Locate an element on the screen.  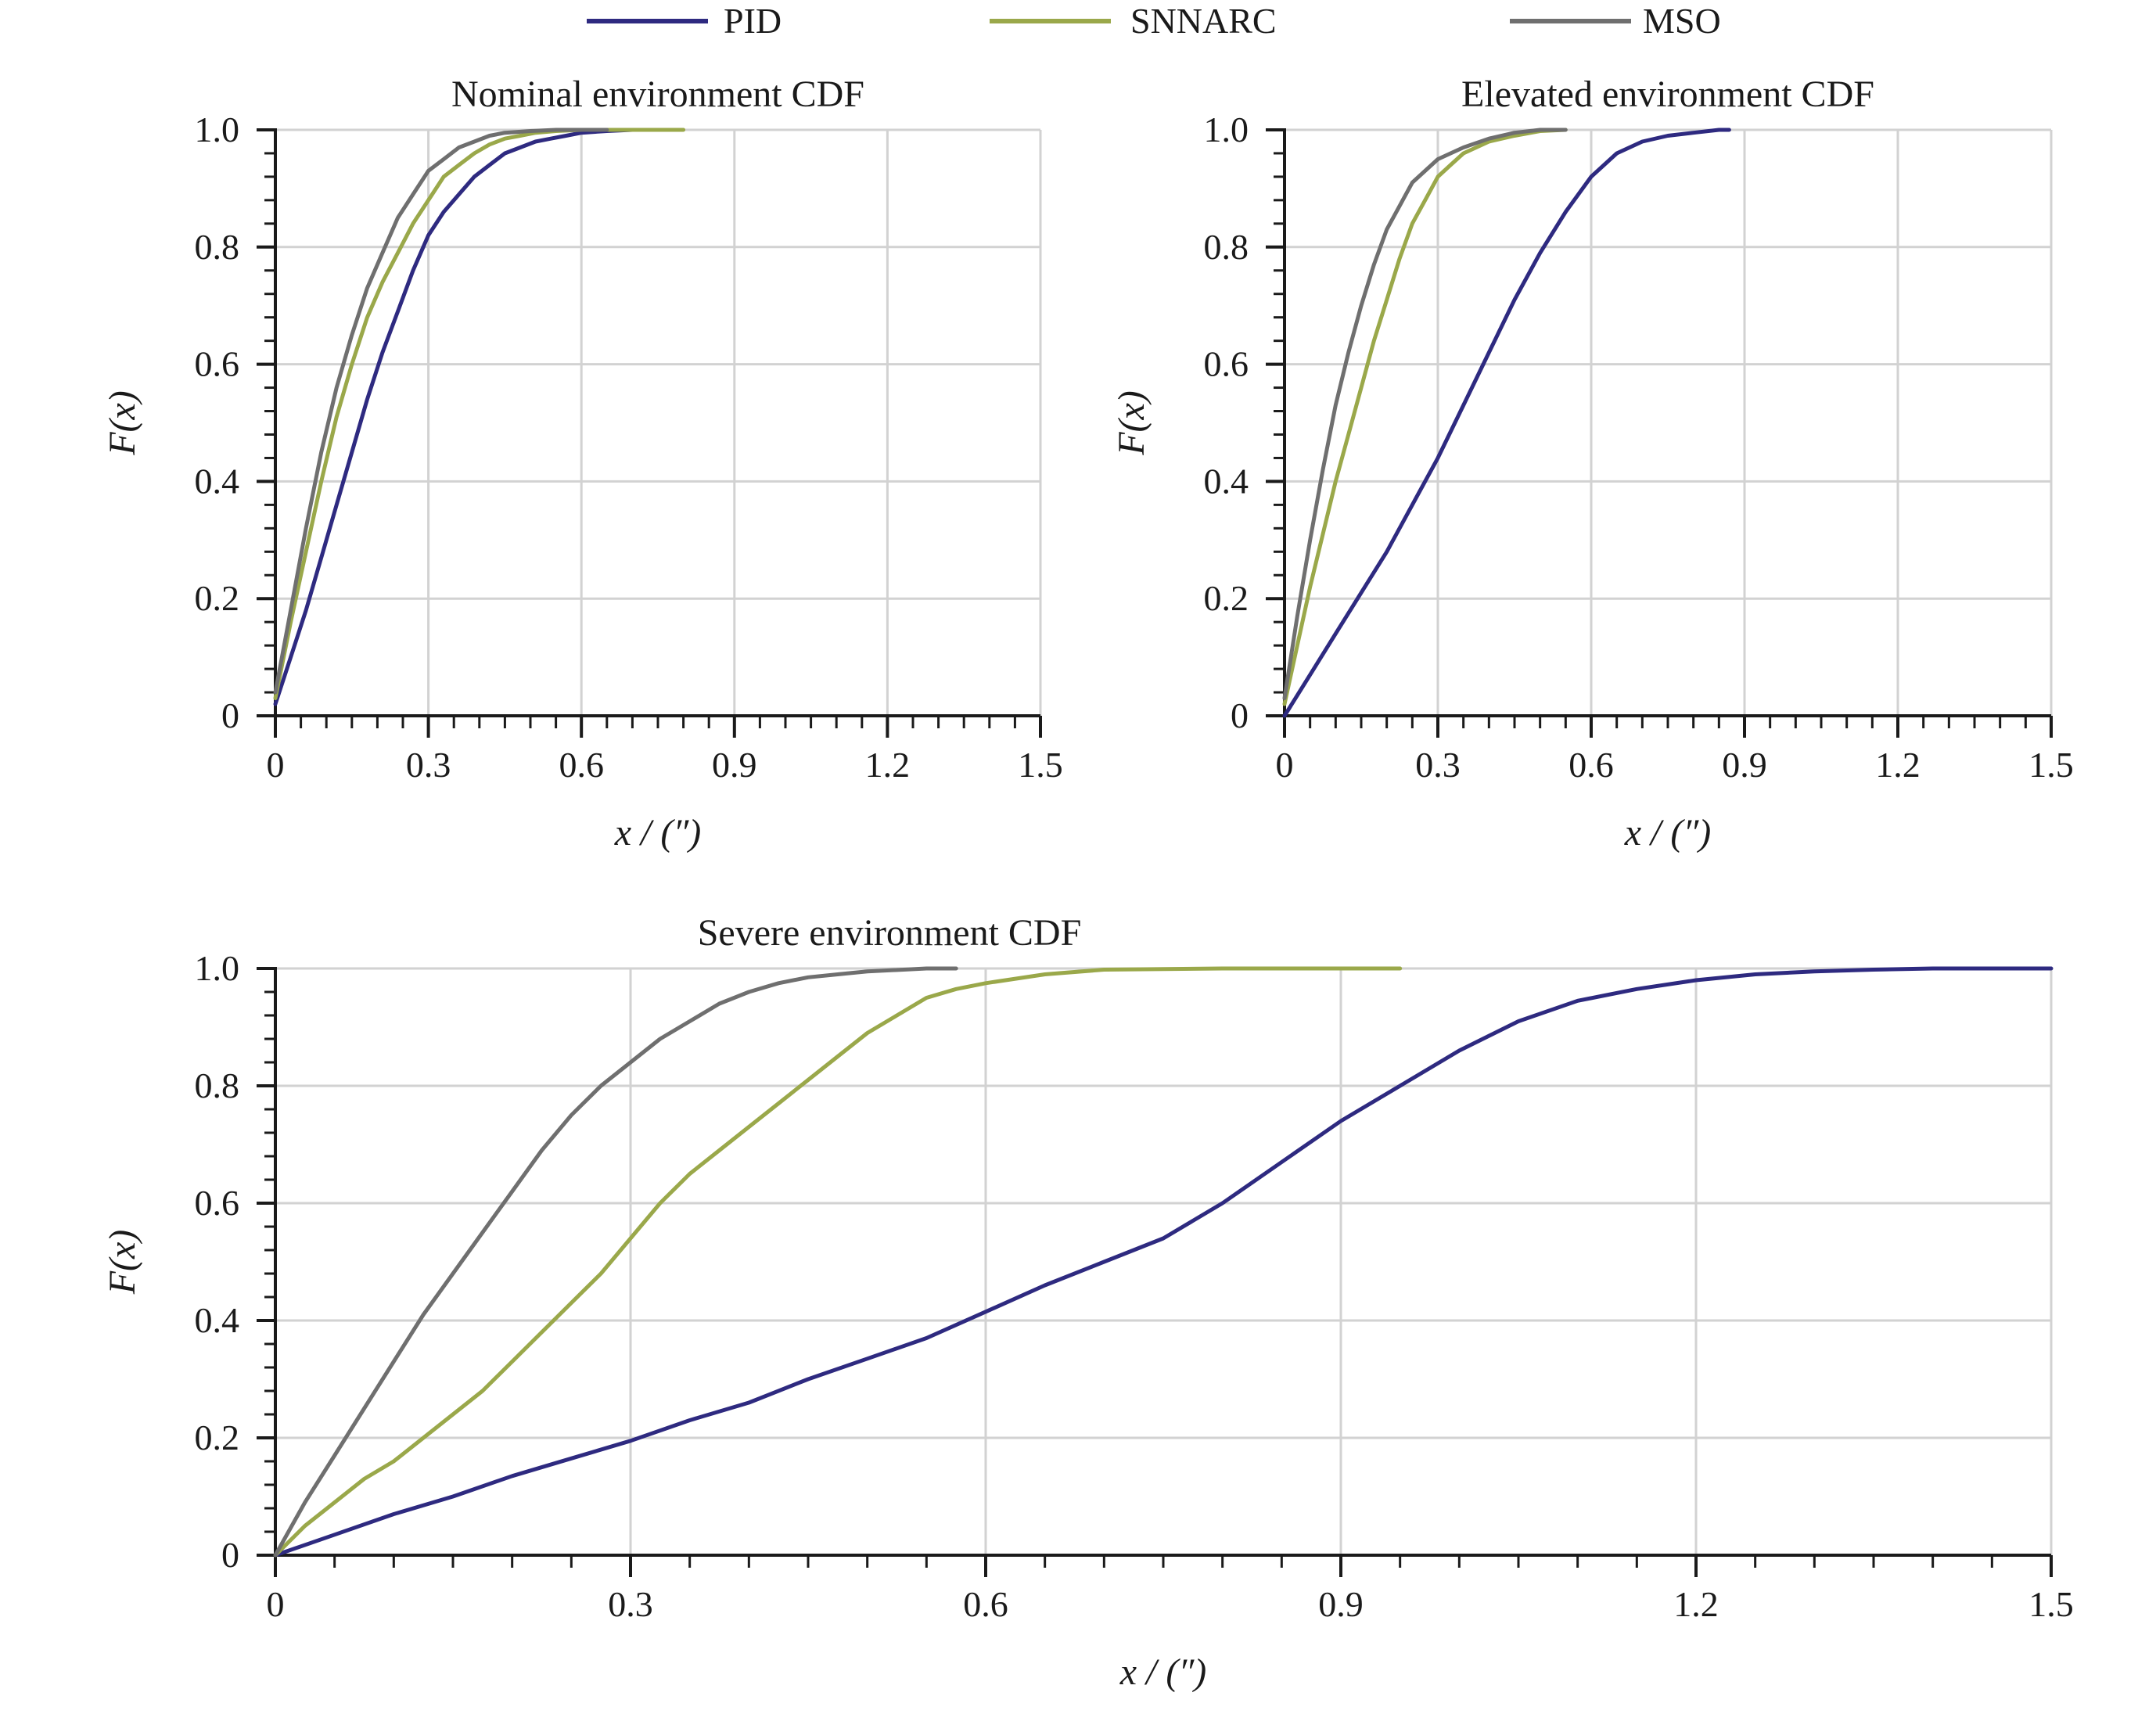
chart-2-y-tick-label-2: 0.4 is located at coordinates (217, 1320).